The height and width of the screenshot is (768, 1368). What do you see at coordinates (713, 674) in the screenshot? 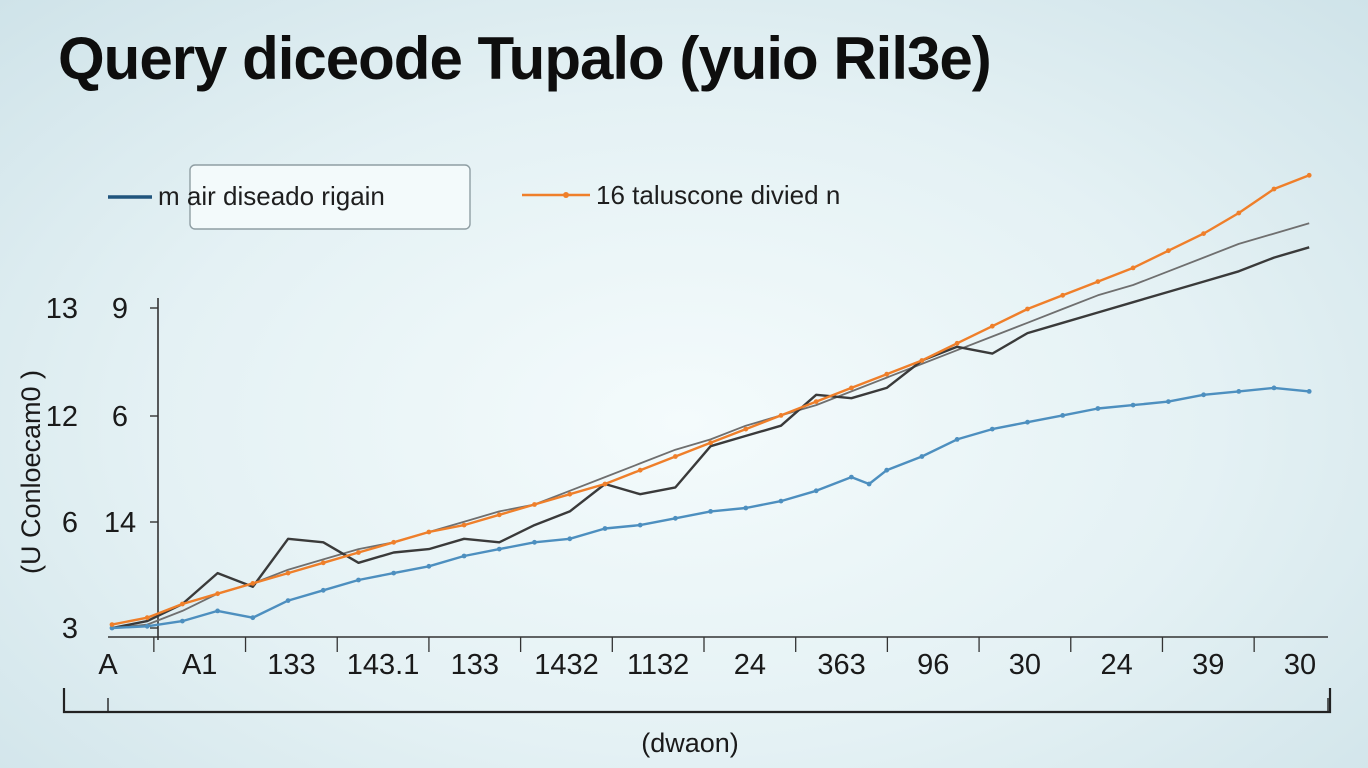
I see `x-ticks: A A1 133 143.1 133 1432 1132 24 363 96 30 24 39 30` at bounding box center [713, 674].